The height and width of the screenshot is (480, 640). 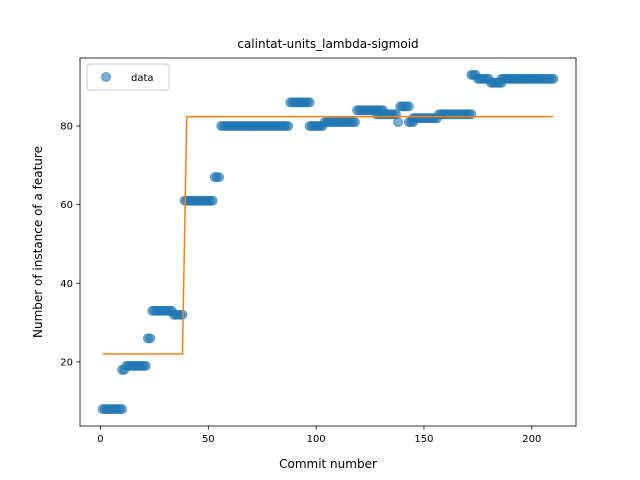 What do you see at coordinates (531, 439) in the screenshot?
I see `x-tick-label: 200` at bounding box center [531, 439].